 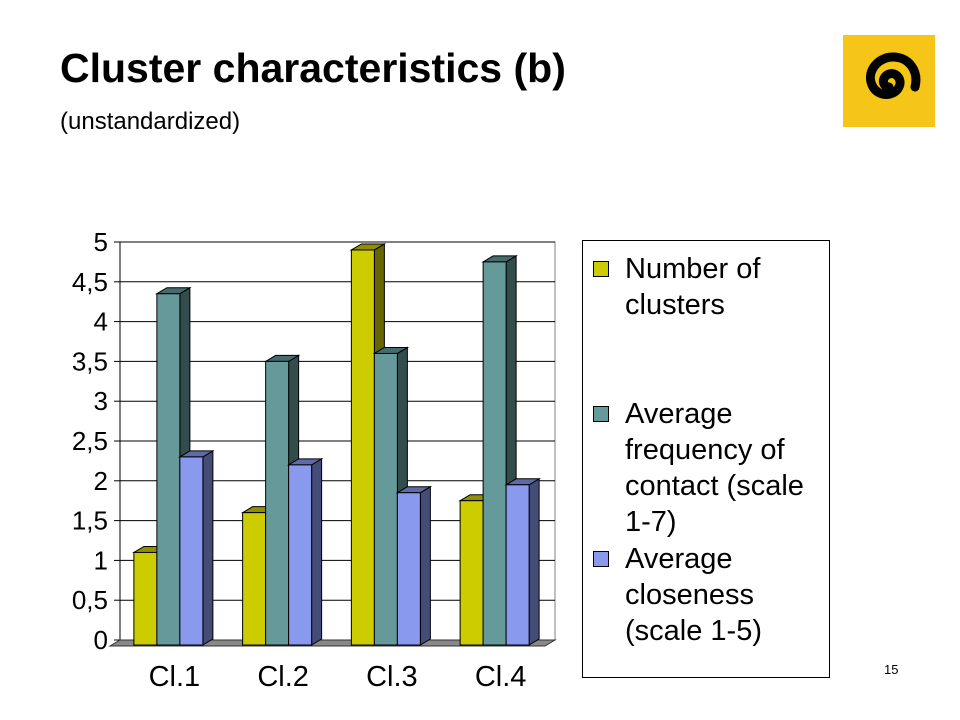 What do you see at coordinates (501, 677) in the screenshot?
I see `x-tick-label: Cl.4` at bounding box center [501, 677].